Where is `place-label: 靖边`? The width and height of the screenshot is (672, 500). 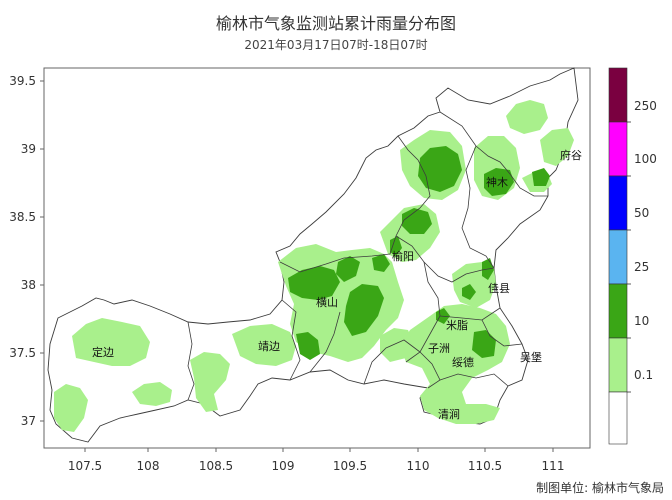 place-label: 靖边 is located at coordinates (269, 346).